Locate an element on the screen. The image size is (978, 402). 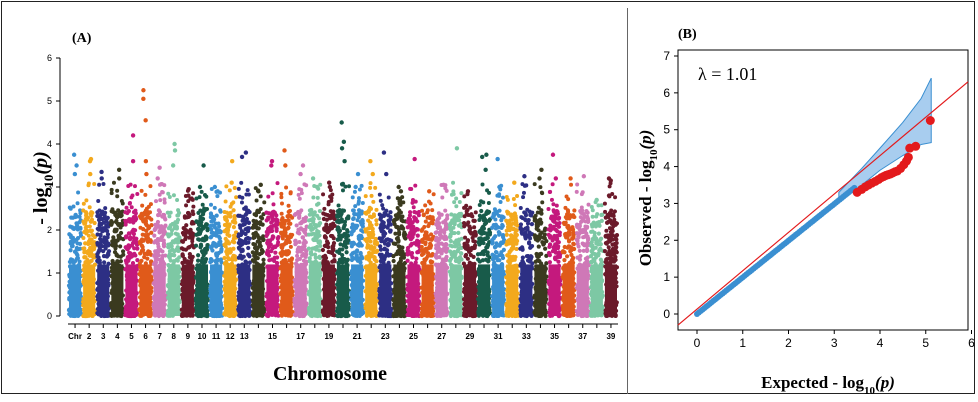
chromosome-8-points is located at coordinates (174, 230).